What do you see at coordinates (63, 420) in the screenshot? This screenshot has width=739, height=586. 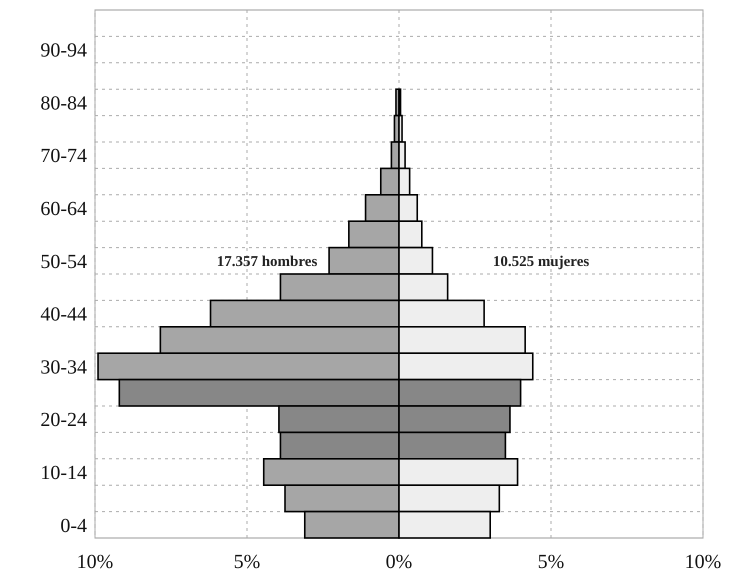 I see `y-tick-label: 20-24` at bounding box center [63, 420].